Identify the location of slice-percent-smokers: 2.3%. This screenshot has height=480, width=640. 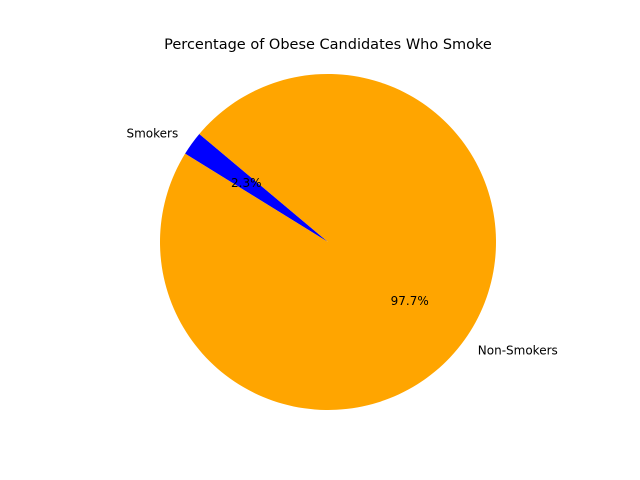
(246, 183).